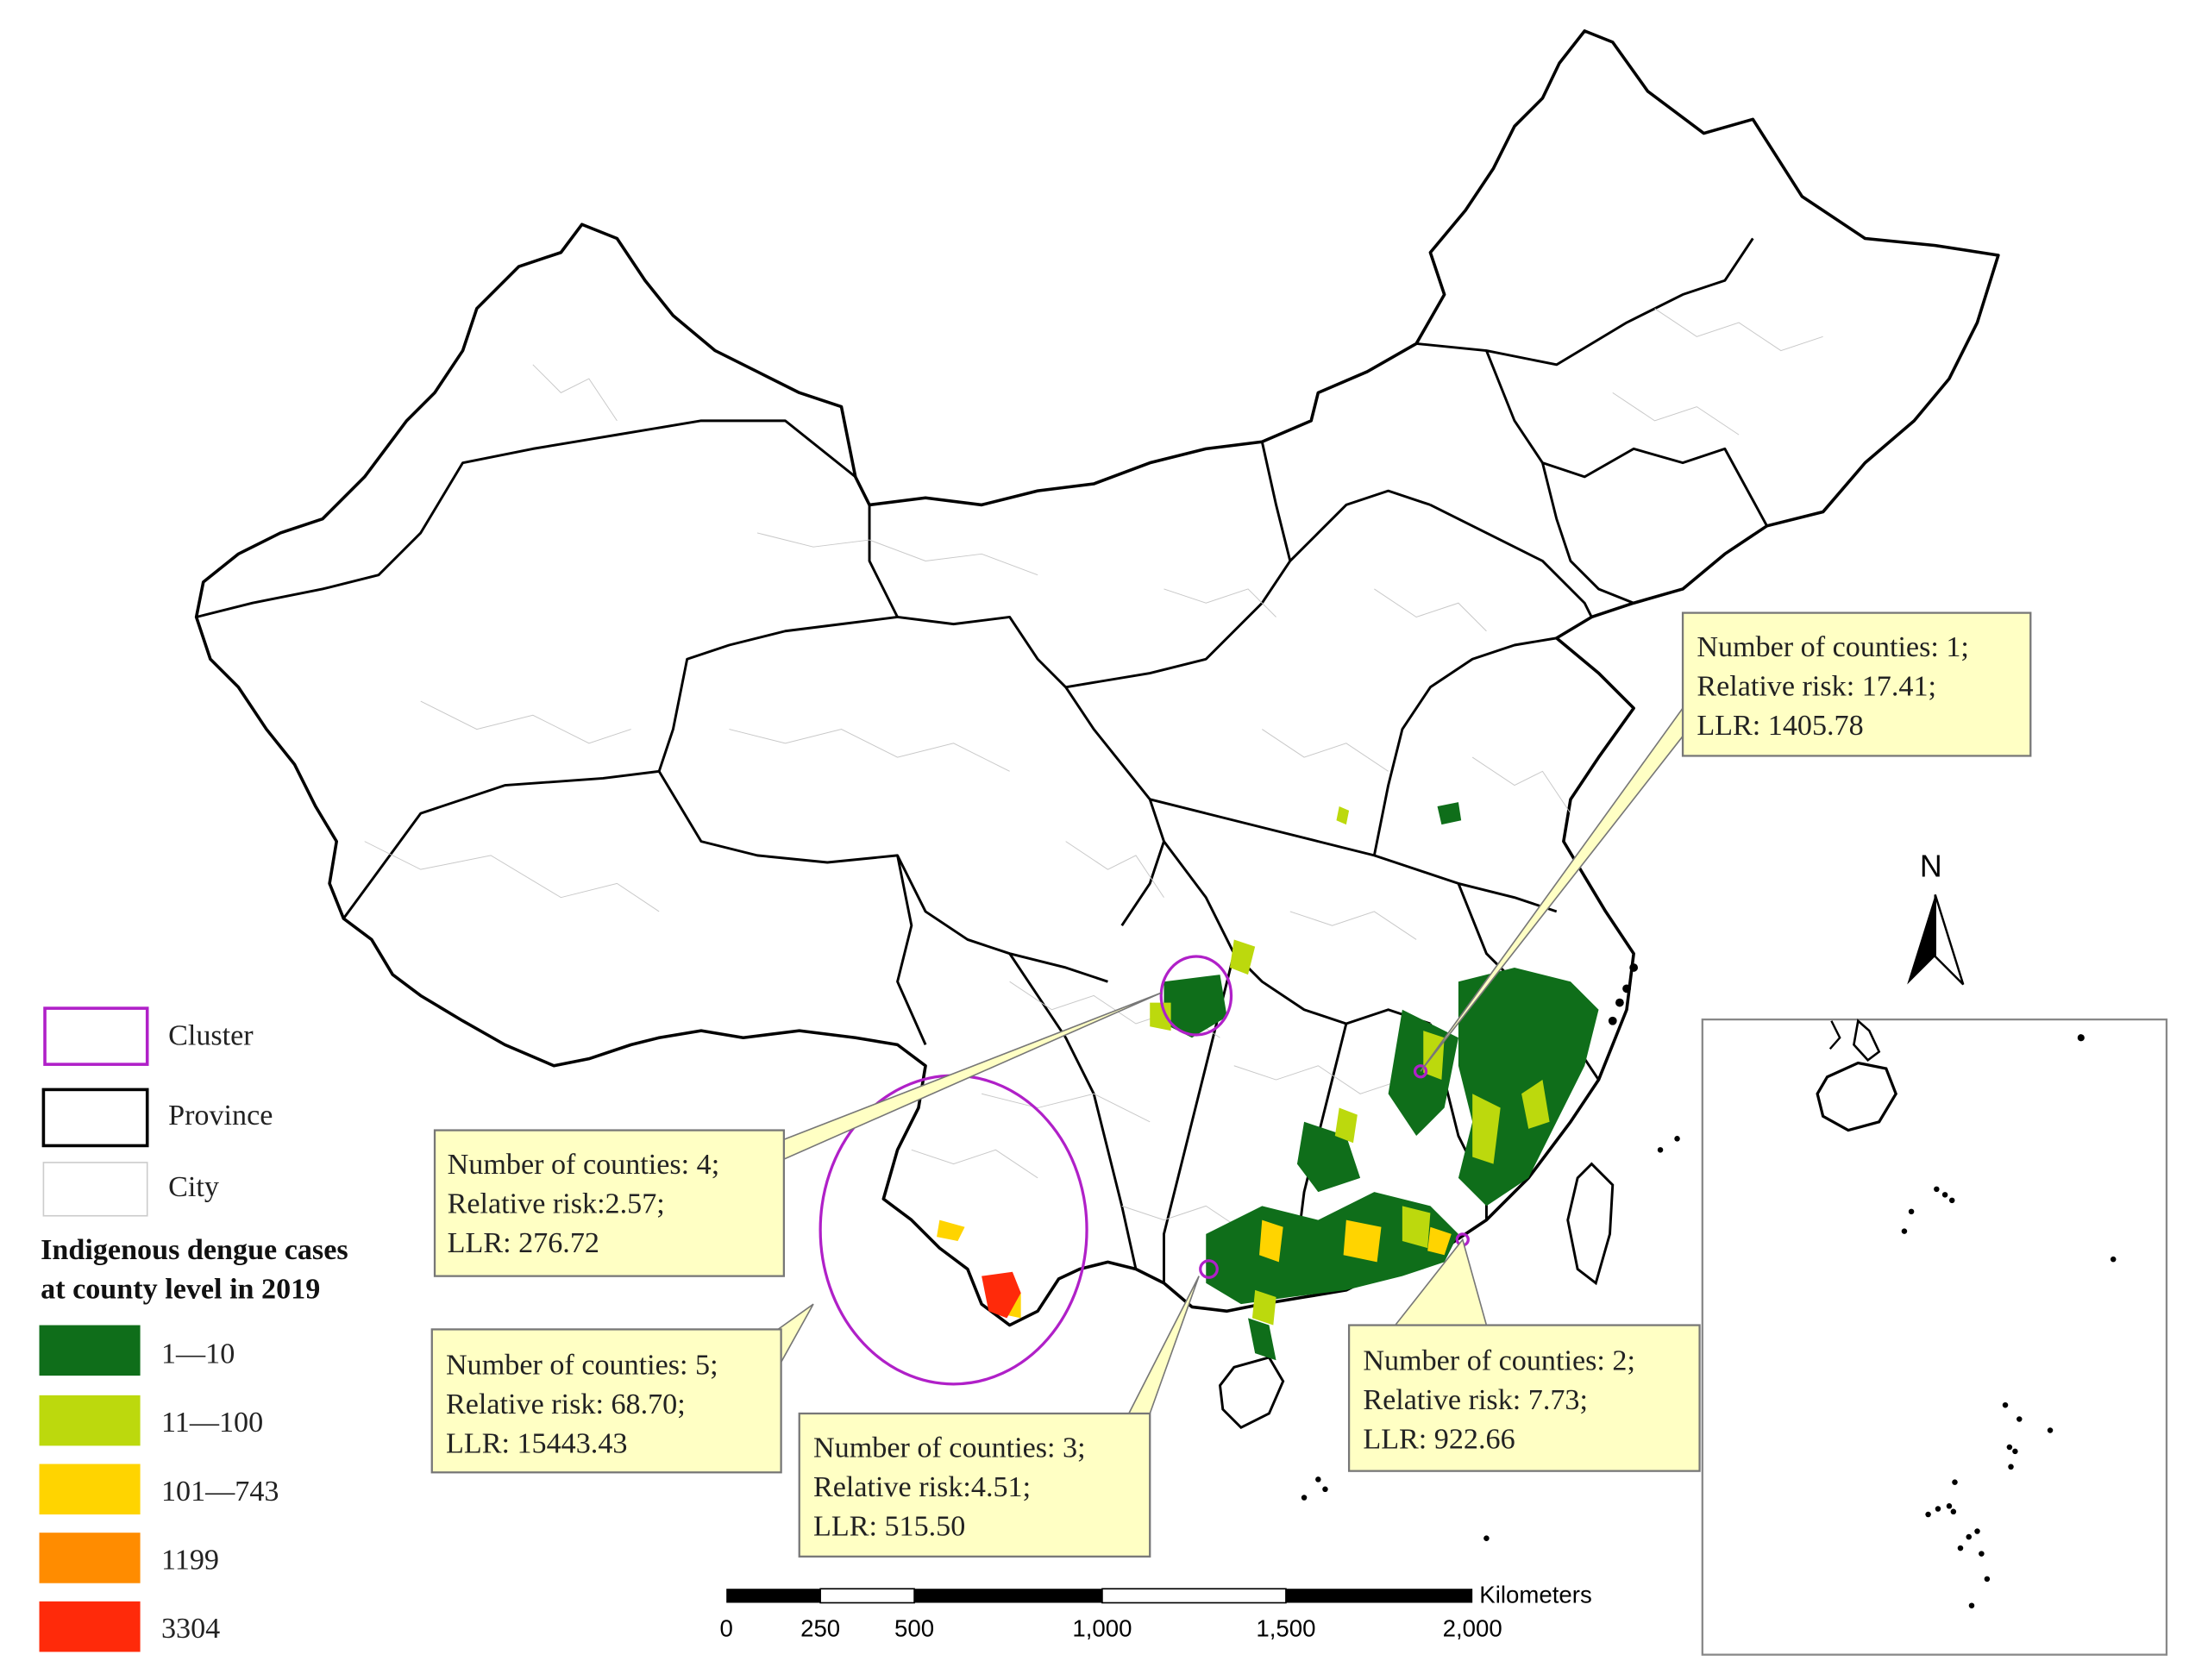 The image size is (2189, 1680). I want to click on legend-label-class-3: 101—743, so click(220, 1492).